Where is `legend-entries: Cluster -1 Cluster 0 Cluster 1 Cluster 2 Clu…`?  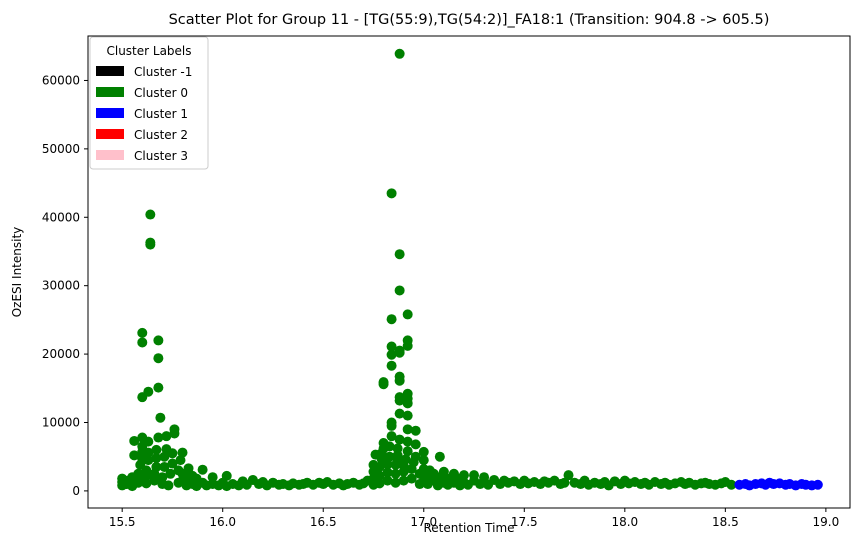 legend-entries: Cluster -1 Cluster 0 Cluster 1 Cluster 2 Clu… is located at coordinates (144, 114).